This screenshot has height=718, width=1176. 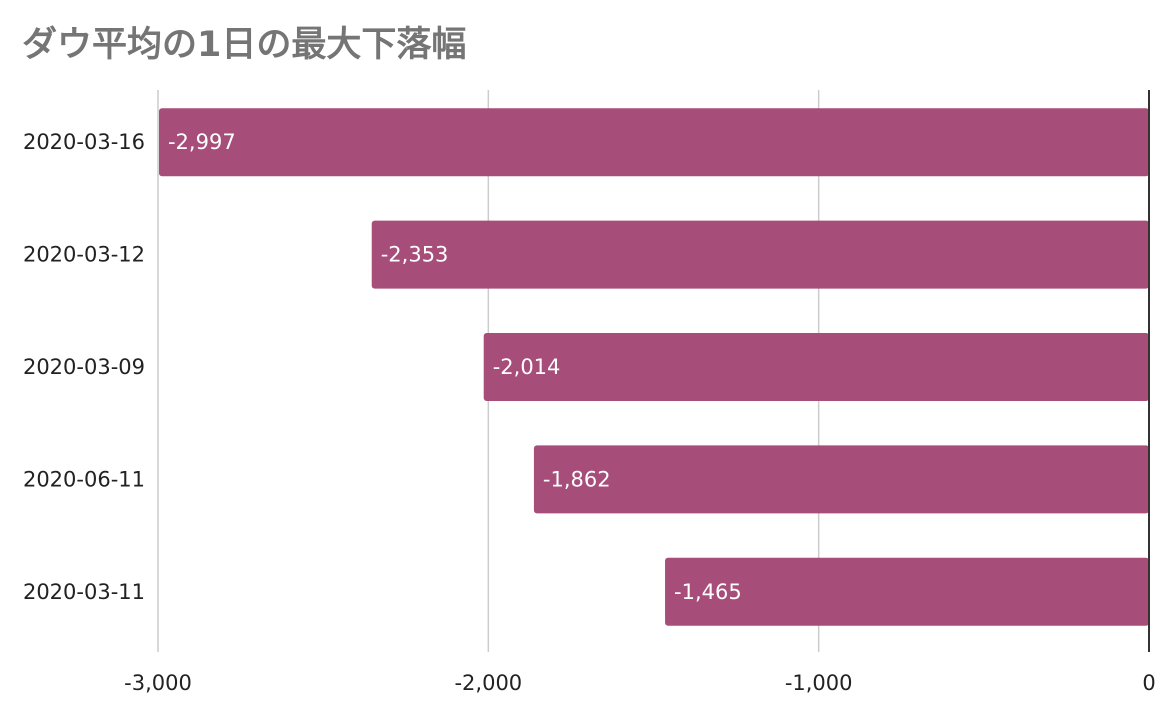 What do you see at coordinates (1148, 683) in the screenshot?
I see `x-tick-label: 0` at bounding box center [1148, 683].